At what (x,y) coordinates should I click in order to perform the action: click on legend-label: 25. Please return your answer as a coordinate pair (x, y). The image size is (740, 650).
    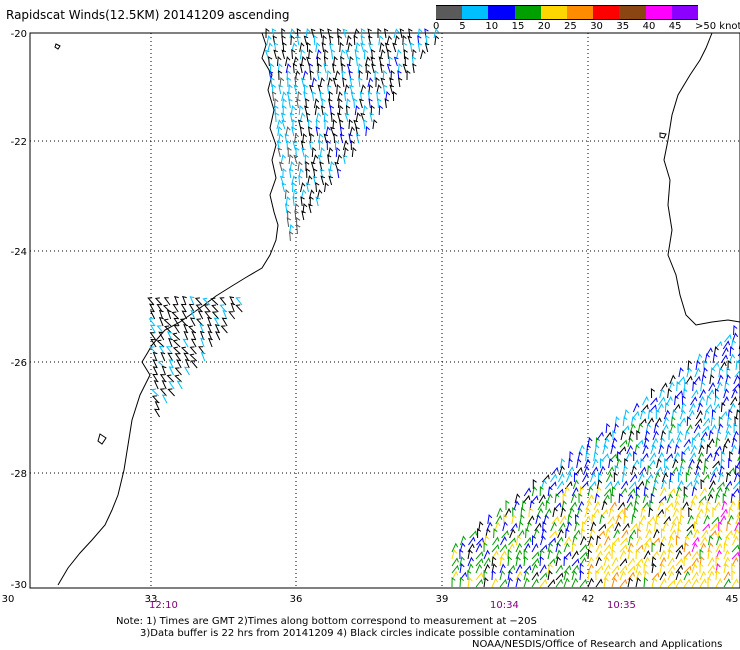
    Looking at the image, I should click on (570, 26).